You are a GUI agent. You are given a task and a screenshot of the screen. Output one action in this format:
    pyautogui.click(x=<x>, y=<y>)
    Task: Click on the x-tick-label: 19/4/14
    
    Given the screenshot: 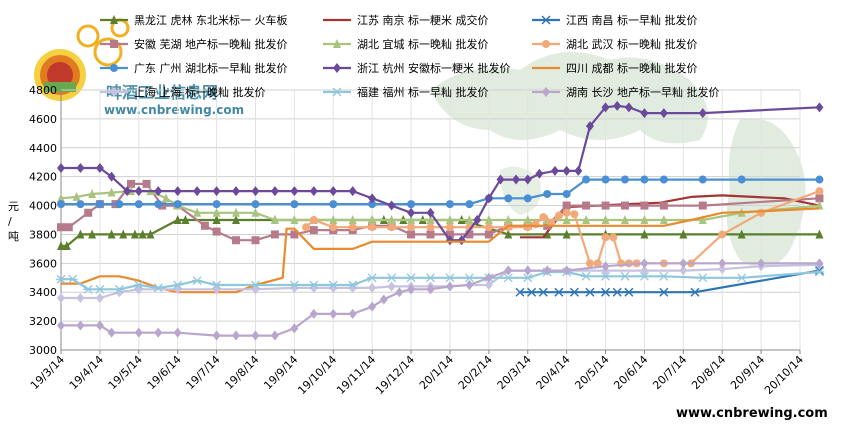 What is the action you would take?
    pyautogui.click(x=86, y=372)
    